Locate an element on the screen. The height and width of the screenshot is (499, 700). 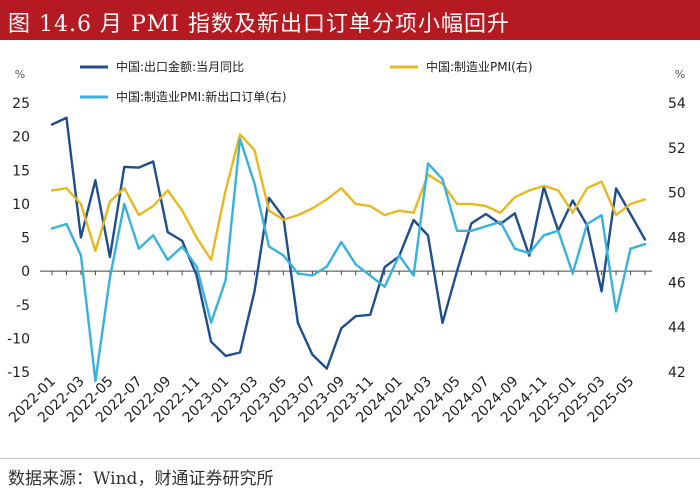
left-tick-label: 15 is located at coordinates (21, 171).